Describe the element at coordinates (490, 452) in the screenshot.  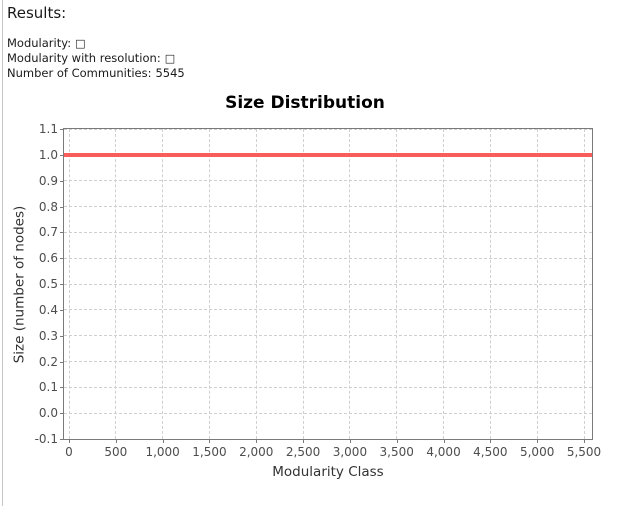
I see `x-tick-label: 4,500` at that location.